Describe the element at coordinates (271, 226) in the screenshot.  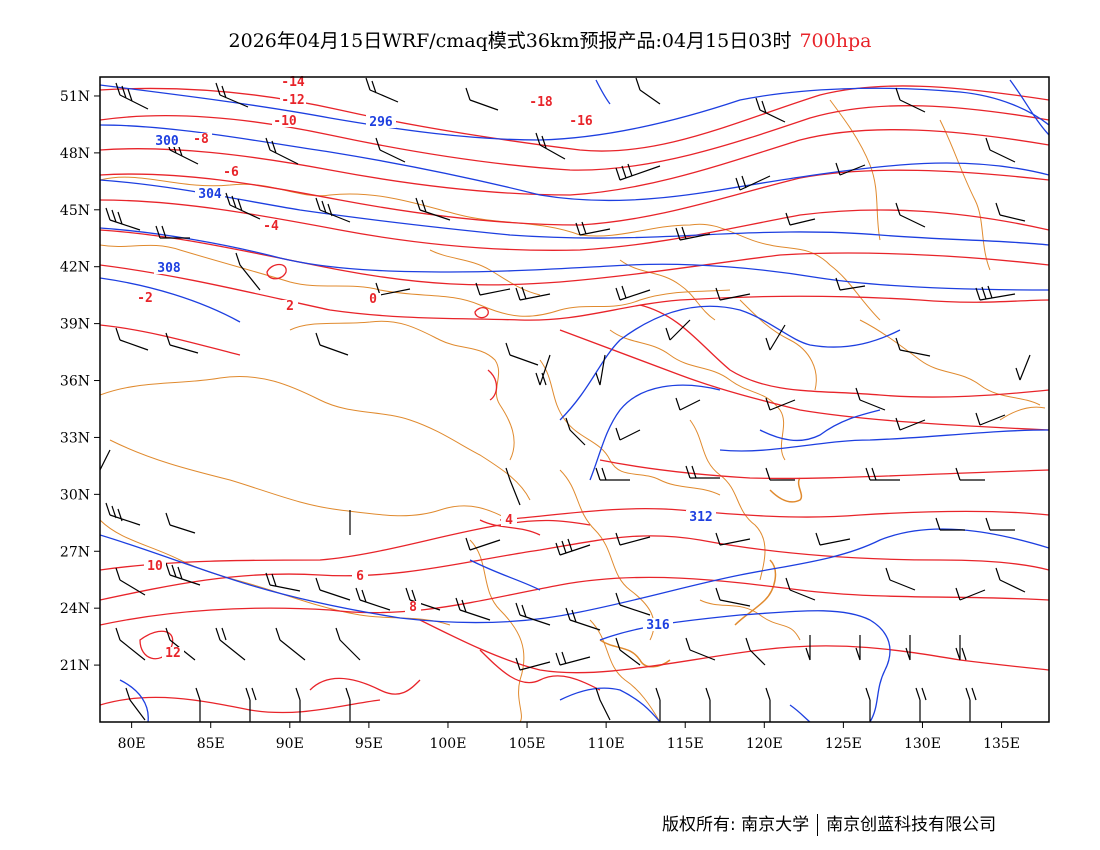
I see `isotherm-label: -4` at that location.